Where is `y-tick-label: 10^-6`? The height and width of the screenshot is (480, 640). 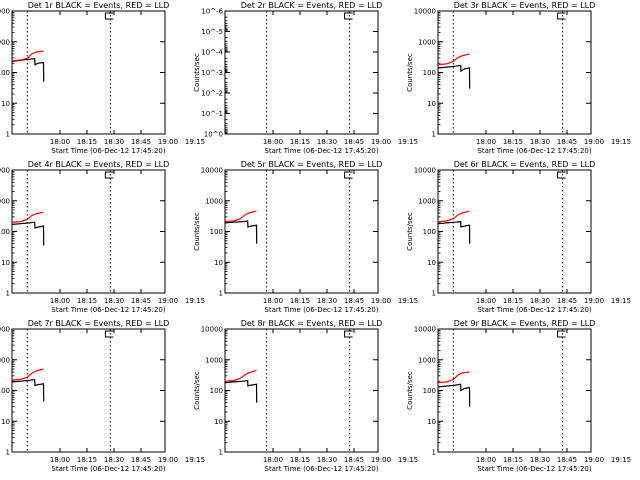 y-tick-label: 10^-6 is located at coordinates (212, 12).